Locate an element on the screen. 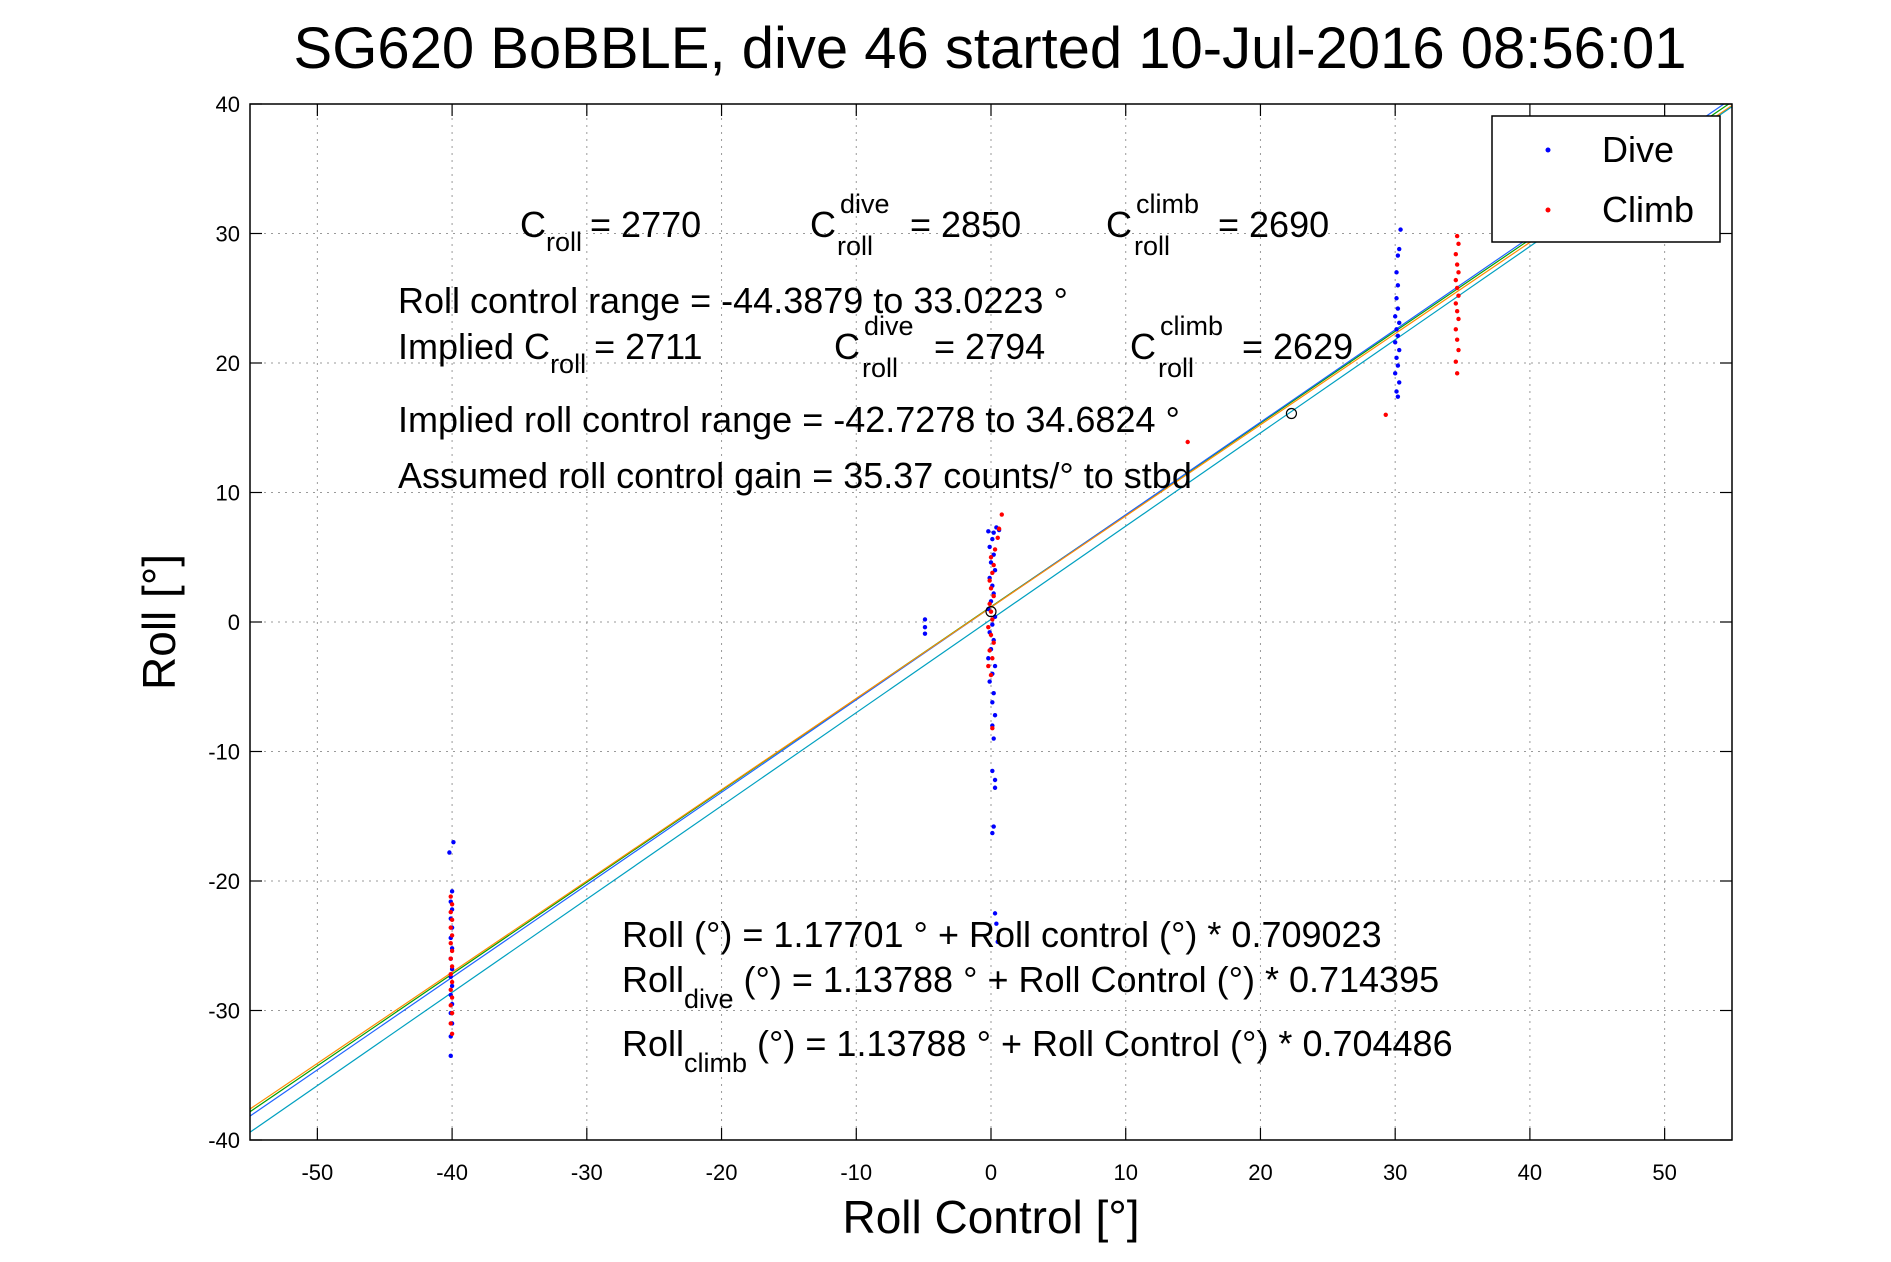 The height and width of the screenshot is (1262, 1891). legend-climb-marker is located at coordinates (1548, 210).